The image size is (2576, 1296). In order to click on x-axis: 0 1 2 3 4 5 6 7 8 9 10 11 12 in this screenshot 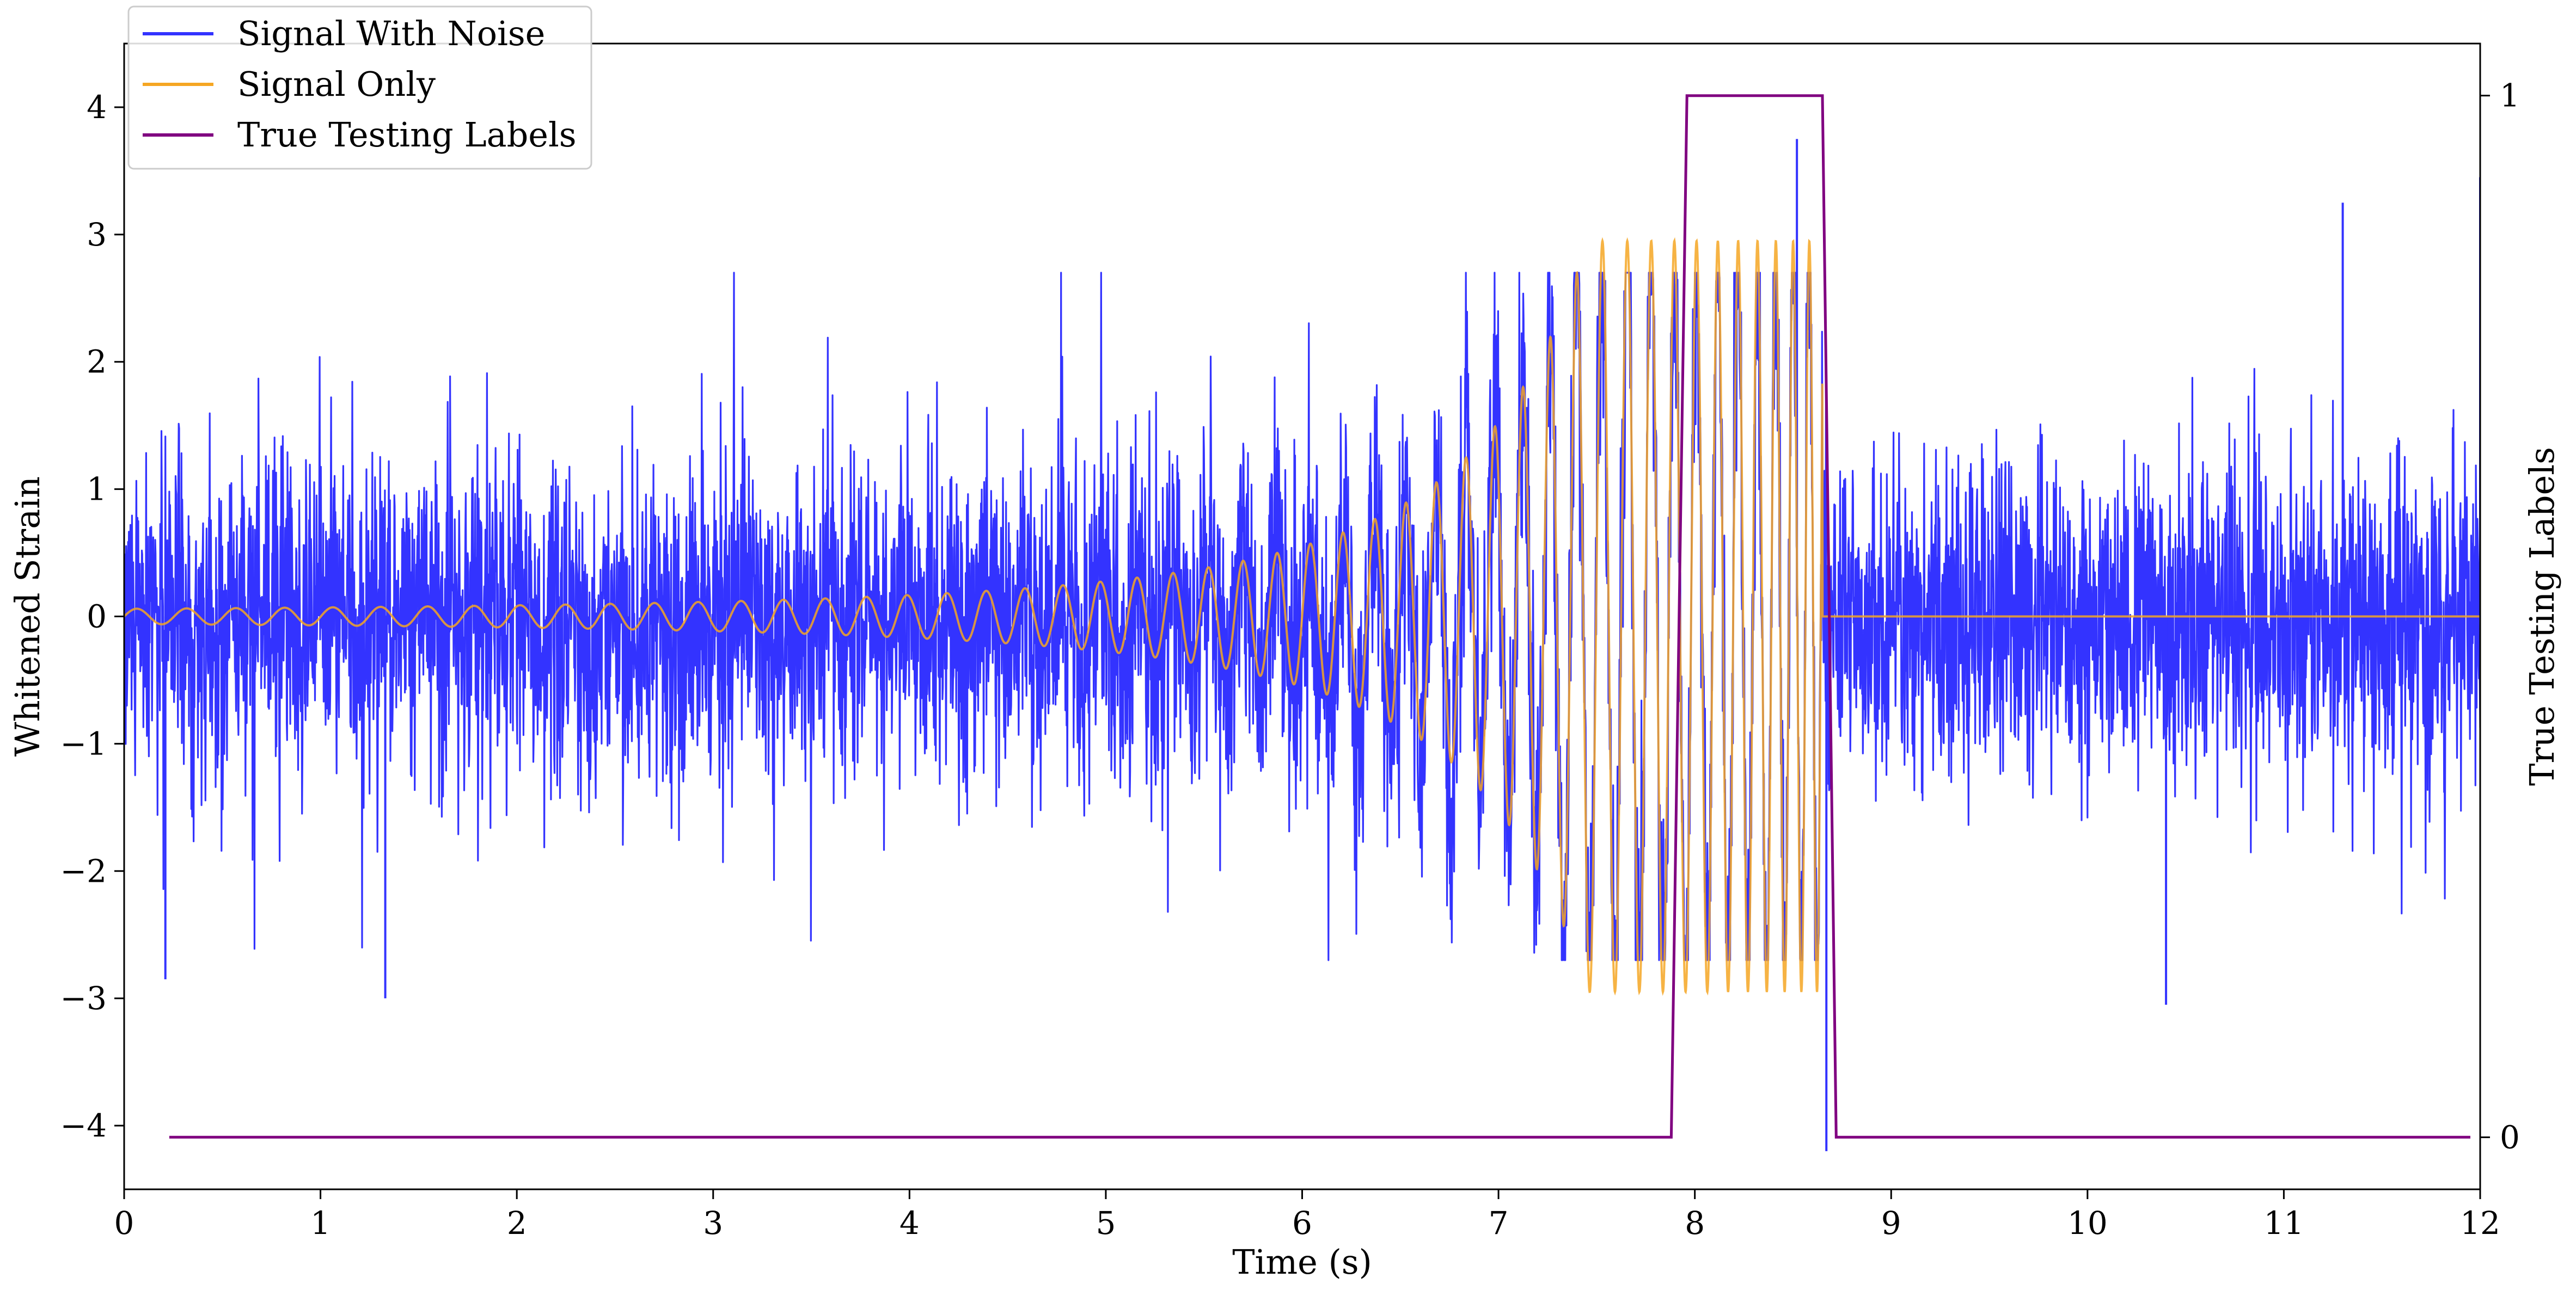, I will do `click(1307, 1215)`.